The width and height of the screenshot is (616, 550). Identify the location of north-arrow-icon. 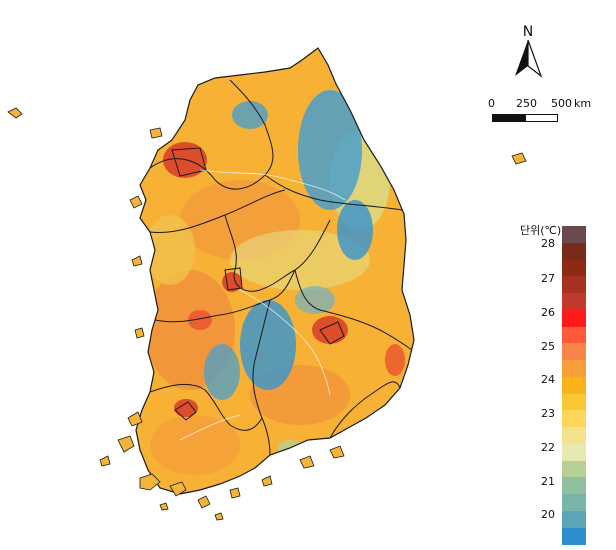
(529, 59).